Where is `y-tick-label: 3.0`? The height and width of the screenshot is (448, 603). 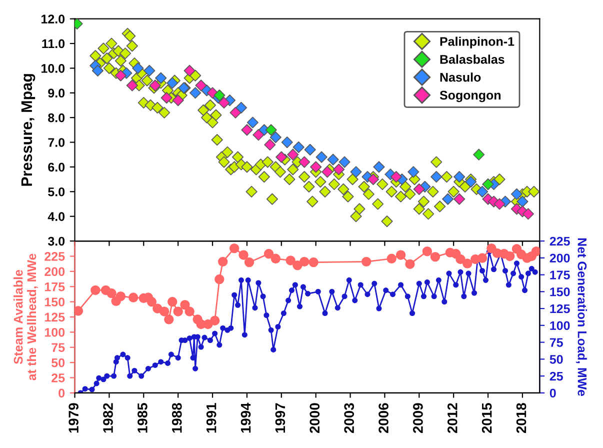 y-tick-label: 3.0 is located at coordinates (56, 241).